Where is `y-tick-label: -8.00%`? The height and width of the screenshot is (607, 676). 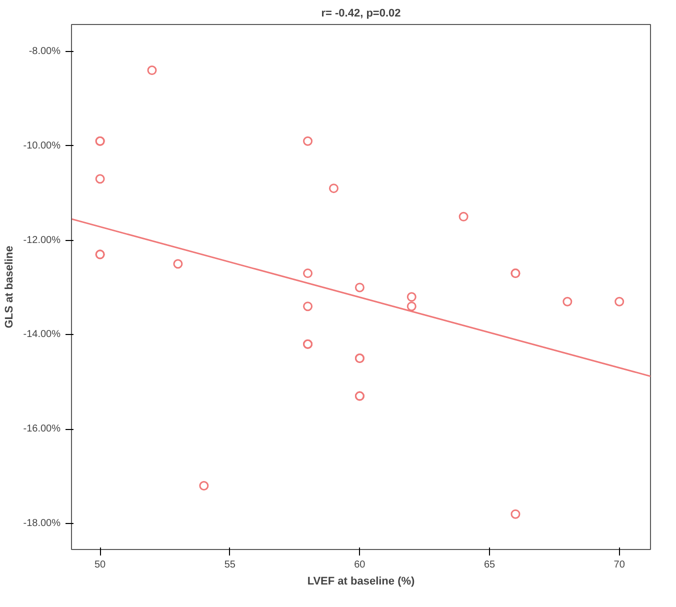 y-tick-label: -8.00% is located at coordinates (44, 51).